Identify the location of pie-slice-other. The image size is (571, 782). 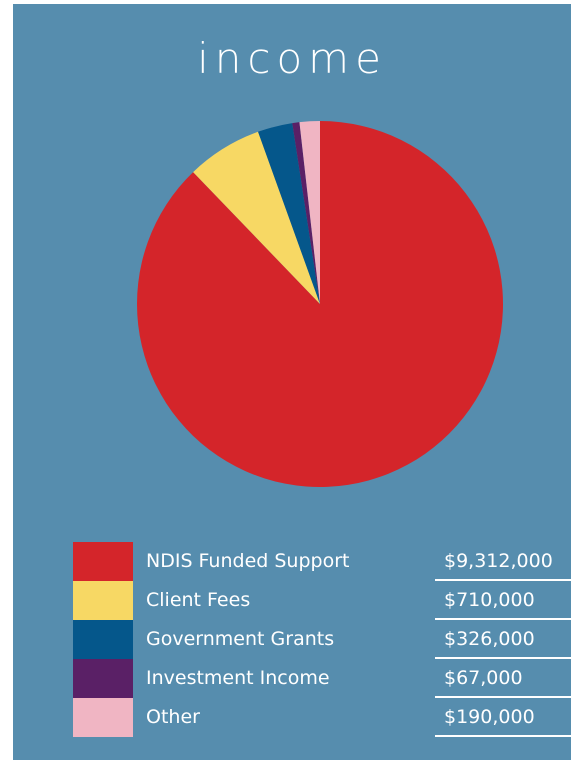
(309, 212).